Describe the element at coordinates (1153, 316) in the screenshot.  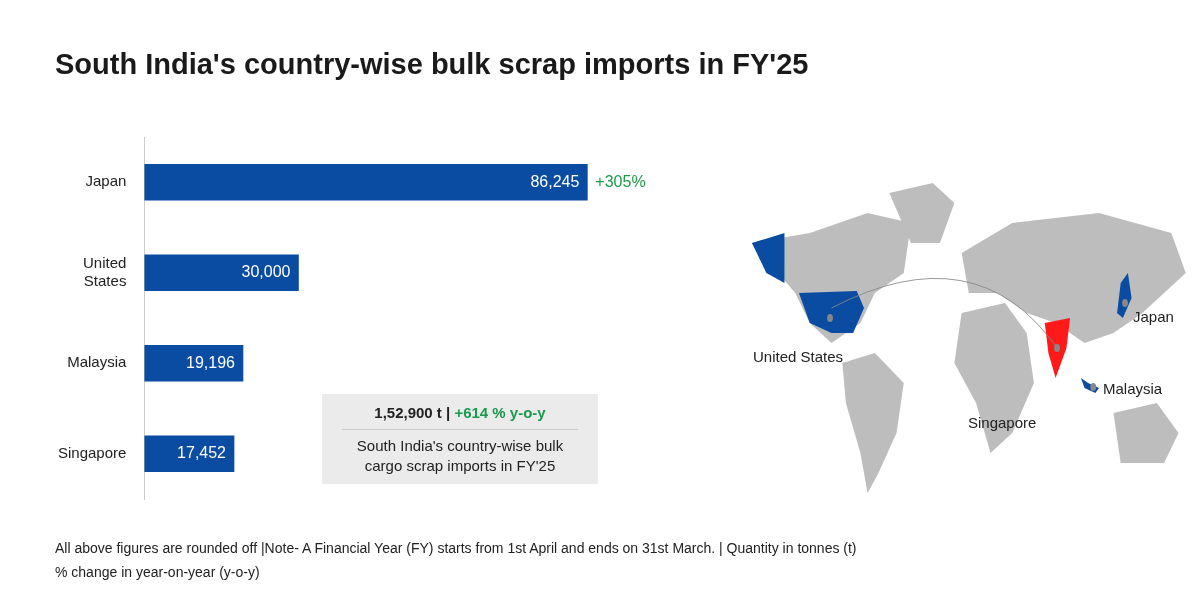
I see `text: Japan` at that location.